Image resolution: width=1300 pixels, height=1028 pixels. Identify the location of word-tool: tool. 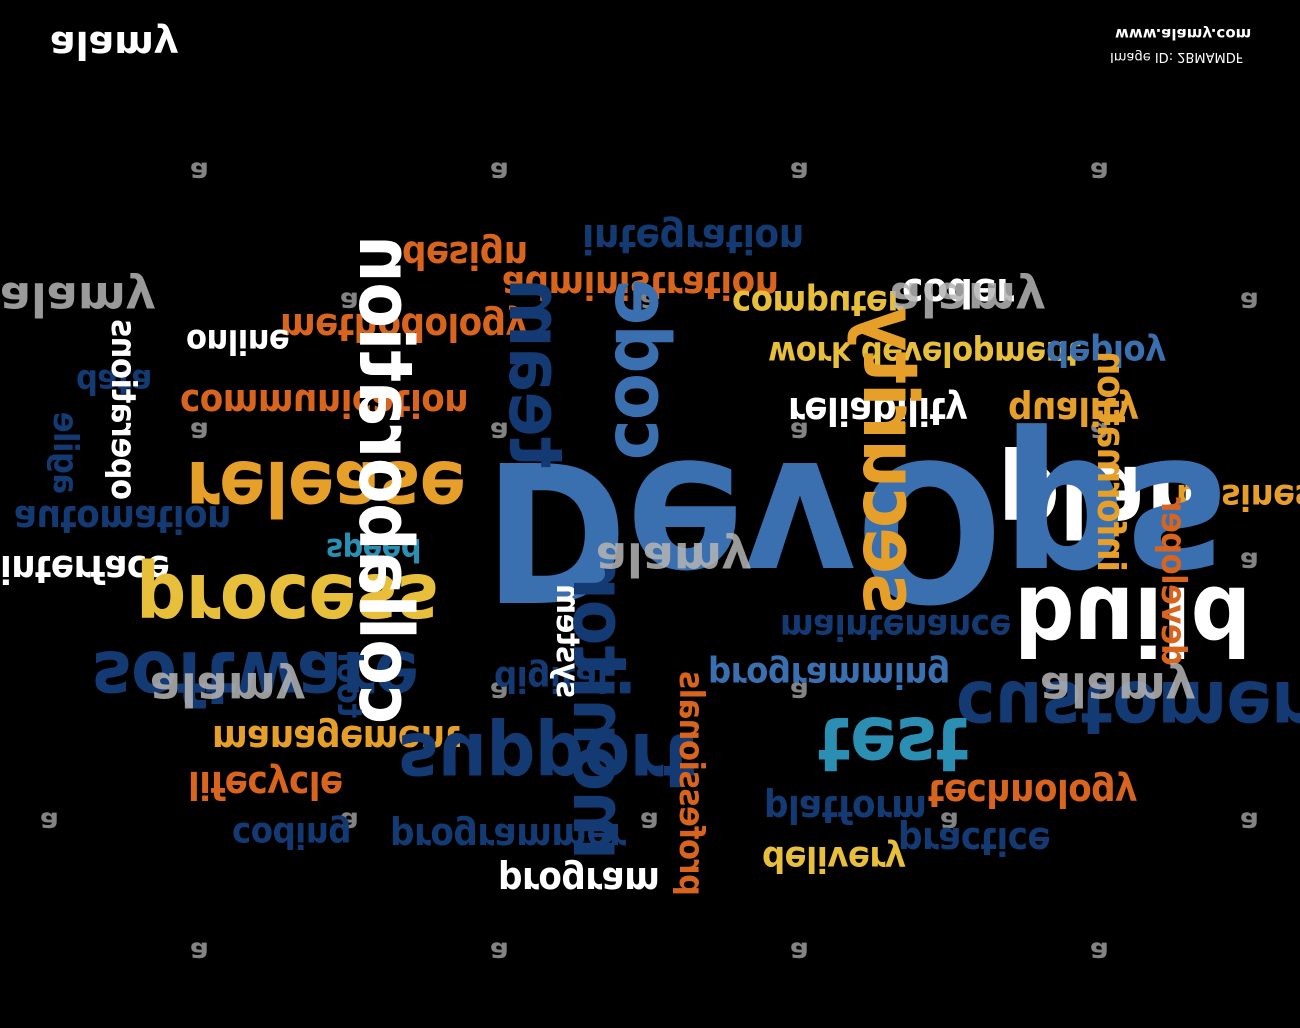
(349, 685).